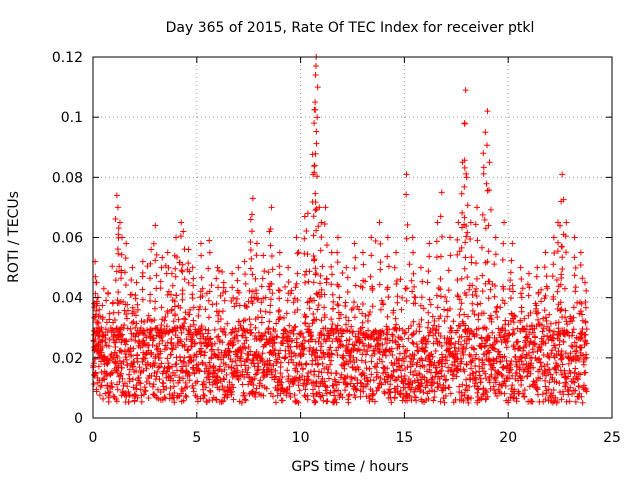 The width and height of the screenshot is (640, 480). I want to click on y-axis-label: ROTI / TECUs, so click(14, 237).